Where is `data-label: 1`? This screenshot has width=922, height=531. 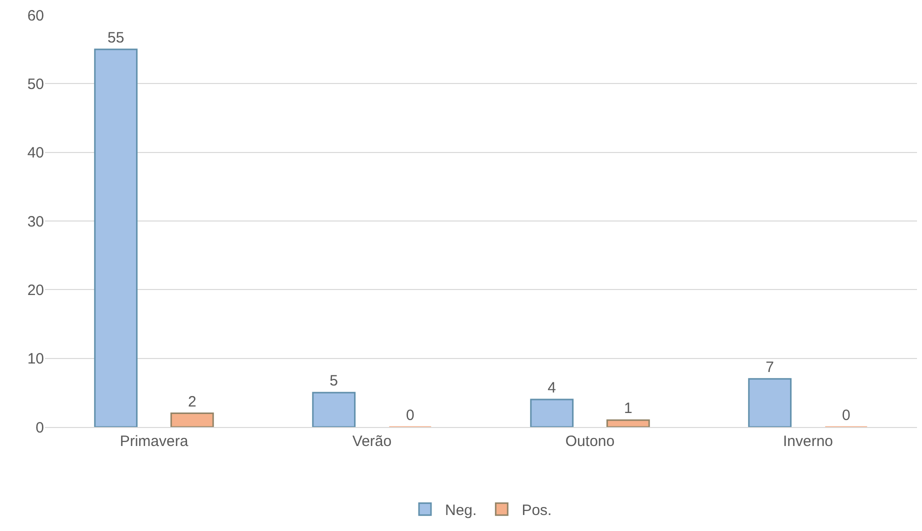 data-label: 1 is located at coordinates (628, 409).